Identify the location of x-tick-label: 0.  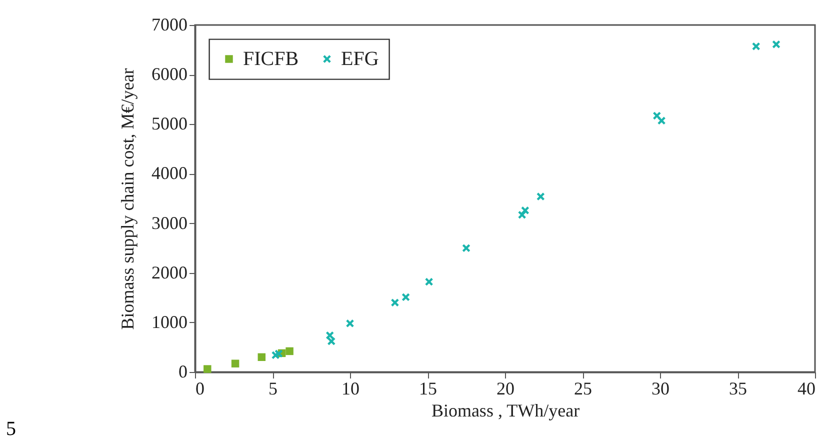
(200, 388).